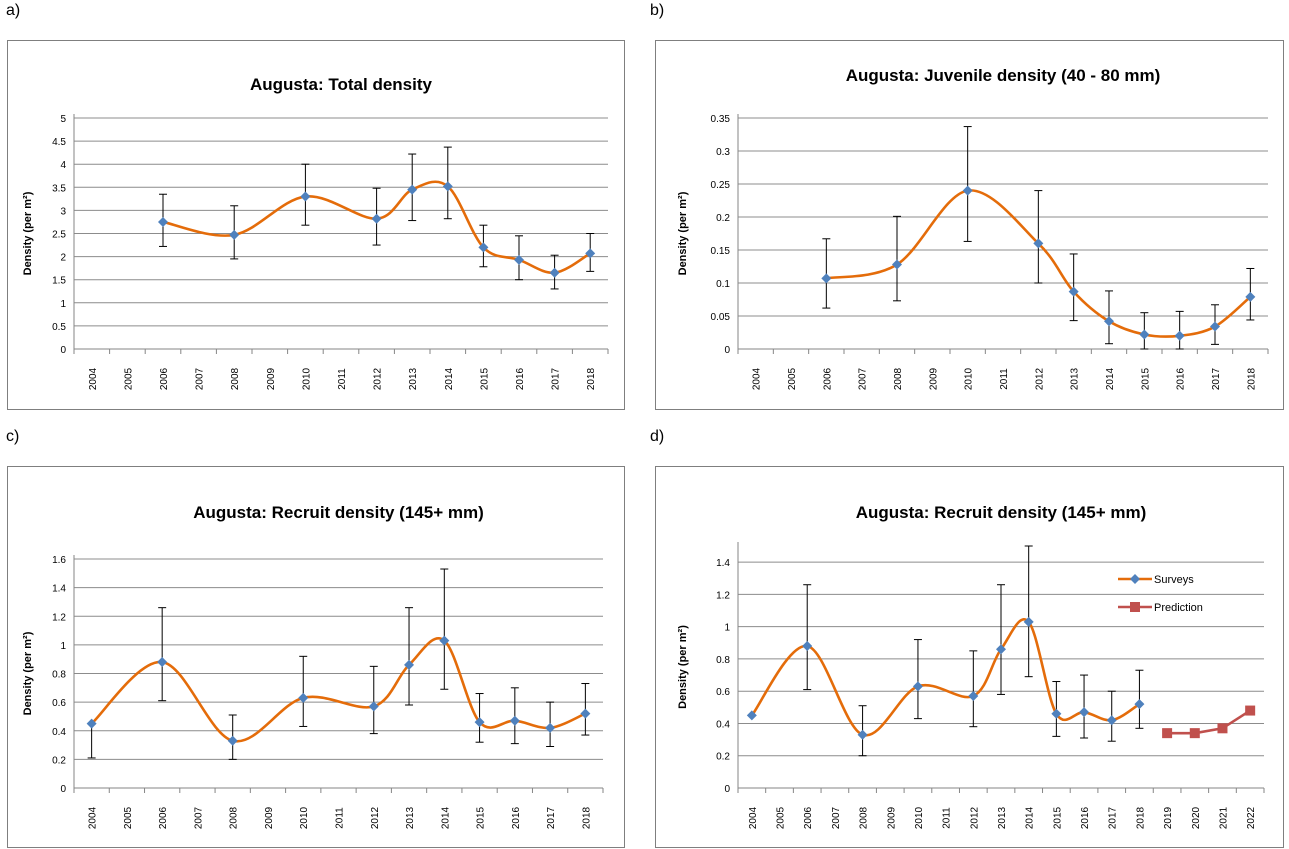  What do you see at coordinates (59, 142) in the screenshot?
I see `y-tick-label: 4.5` at bounding box center [59, 142].